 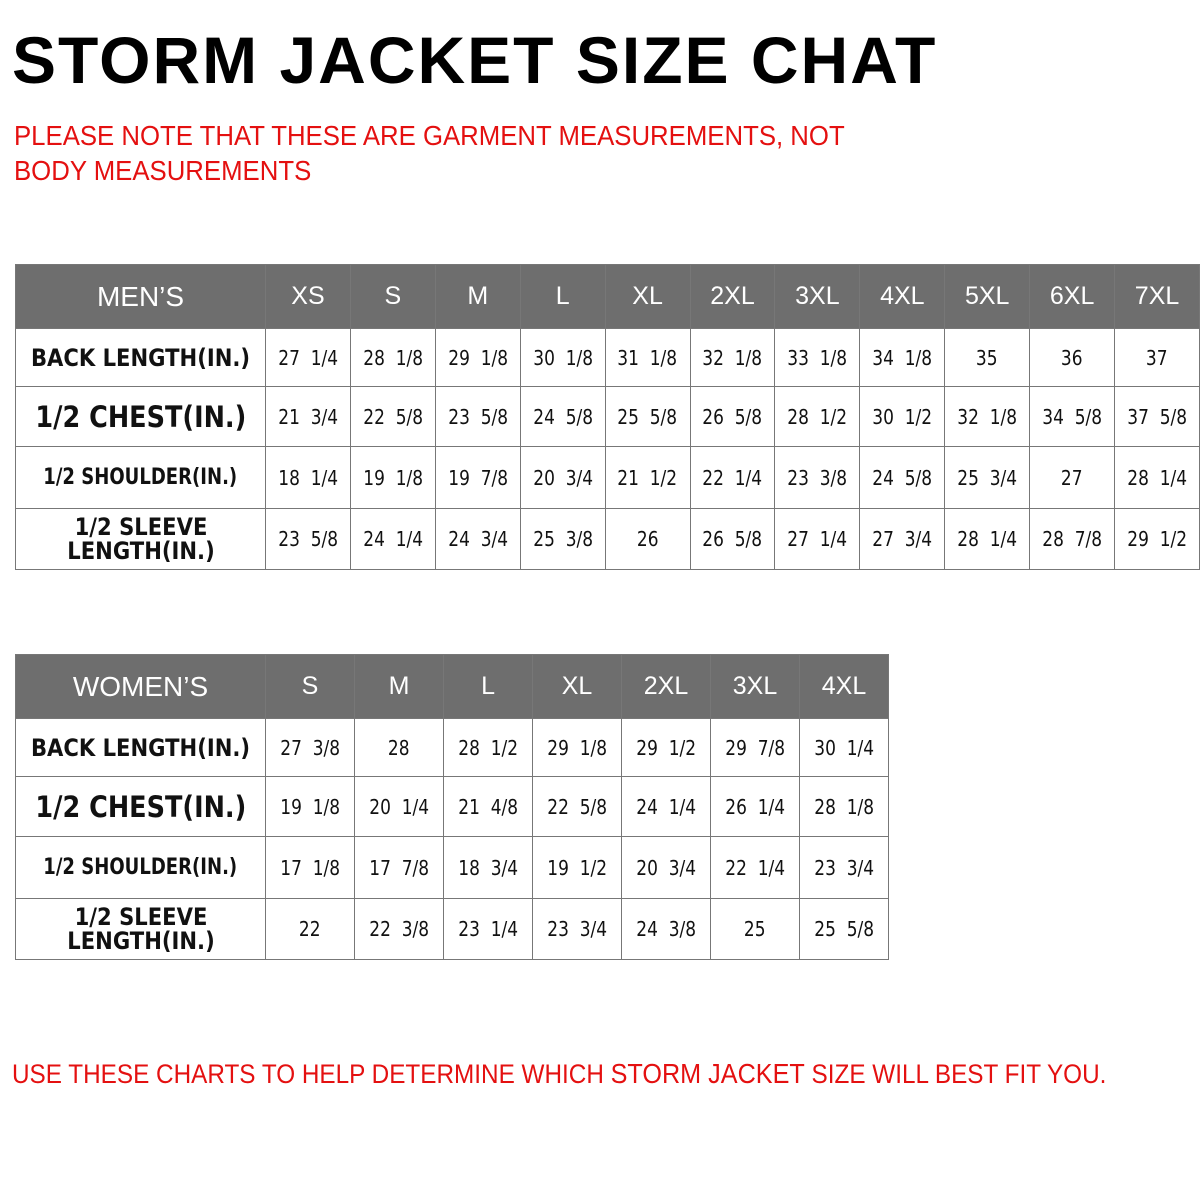 What do you see at coordinates (140, 296) in the screenshot?
I see `table-corner-label: MEN’S` at bounding box center [140, 296].